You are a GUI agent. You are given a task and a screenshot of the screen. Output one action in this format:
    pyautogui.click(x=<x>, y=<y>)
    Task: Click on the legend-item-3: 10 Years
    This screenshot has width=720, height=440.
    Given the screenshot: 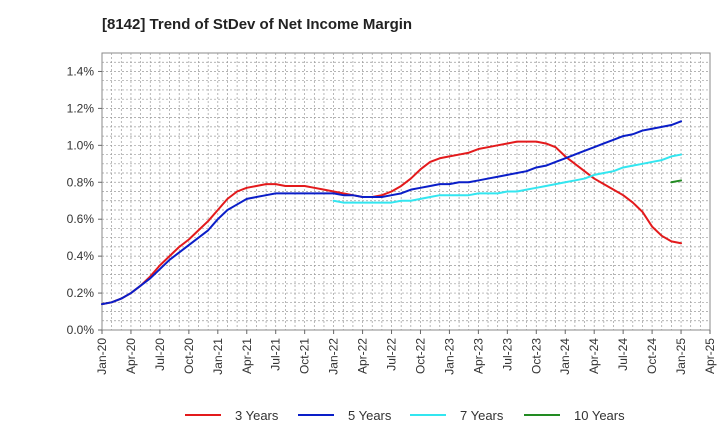 What is the action you would take?
    pyautogui.click(x=574, y=415)
    